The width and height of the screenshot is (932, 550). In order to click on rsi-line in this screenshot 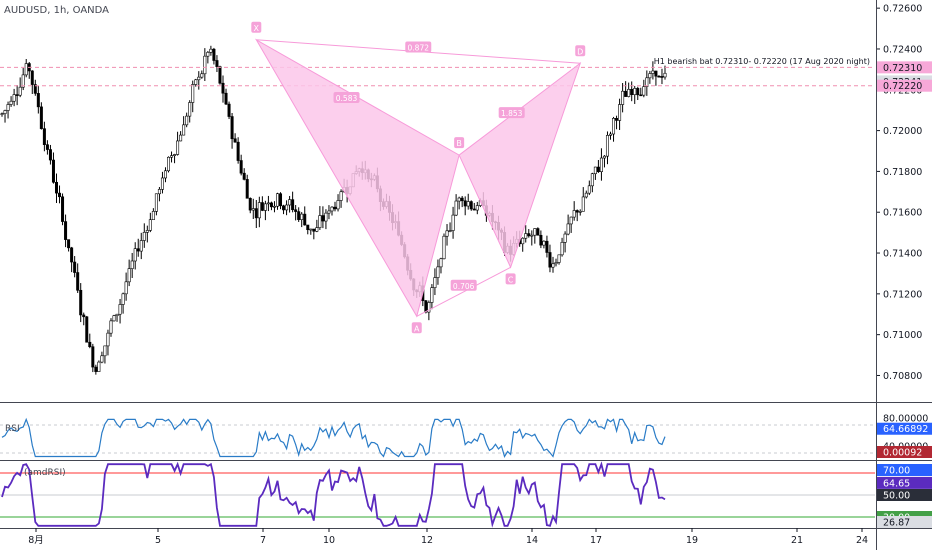, I will do `click(333, 437)`.